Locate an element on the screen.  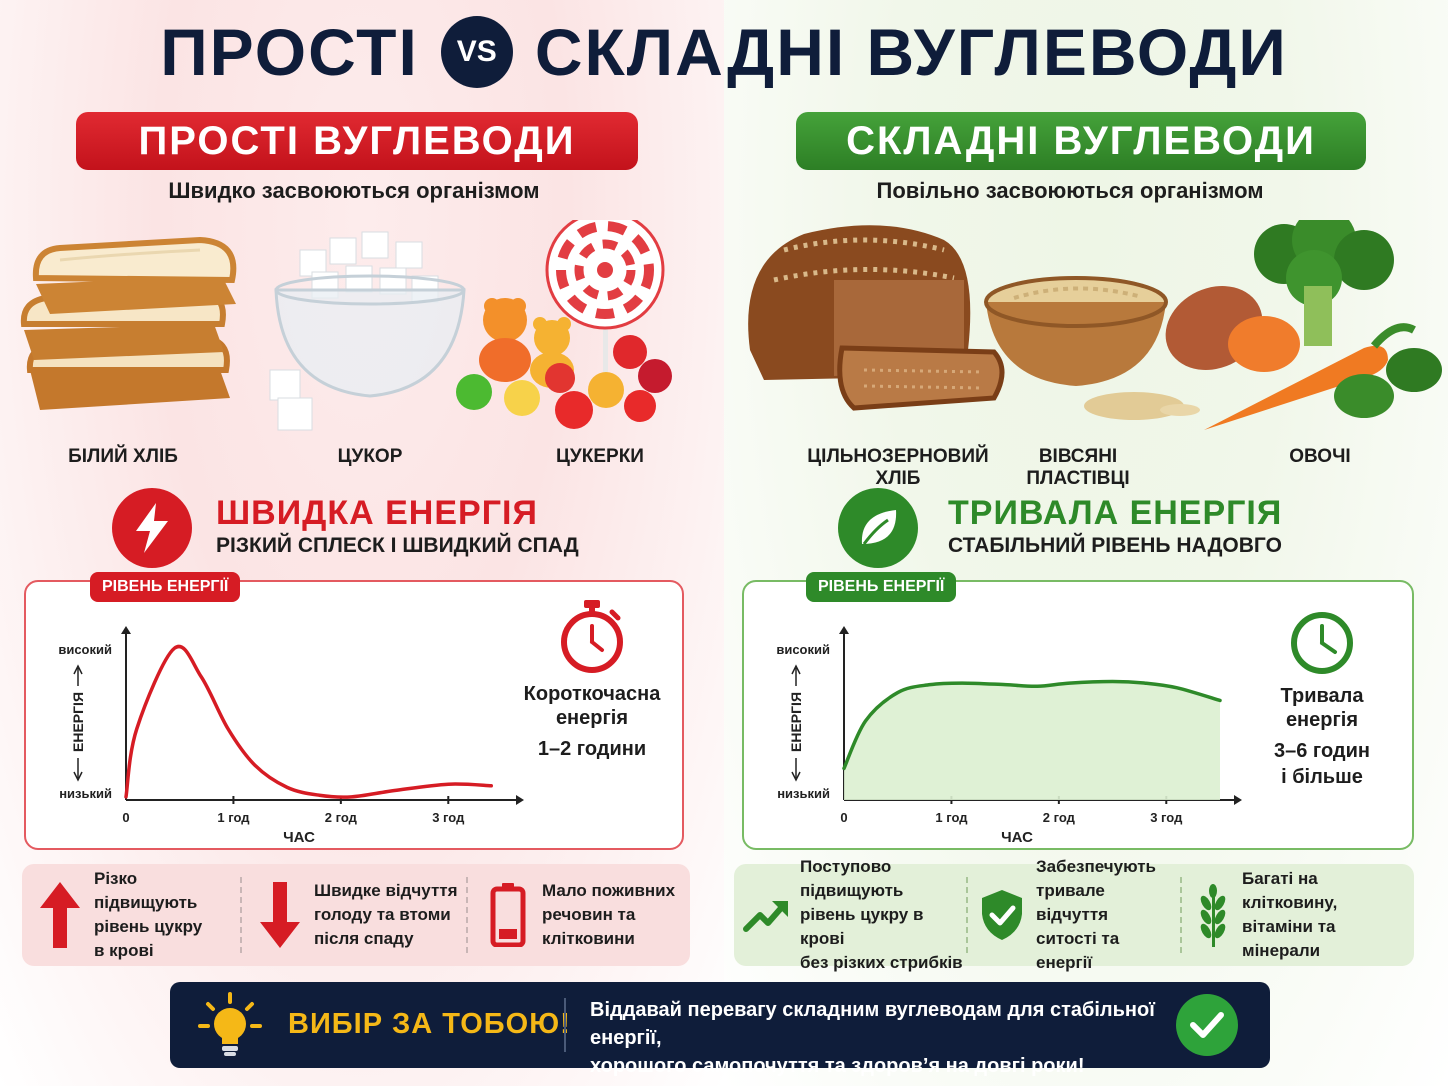
food-label-line: ХЛІБ is located at coordinates (898, 478).